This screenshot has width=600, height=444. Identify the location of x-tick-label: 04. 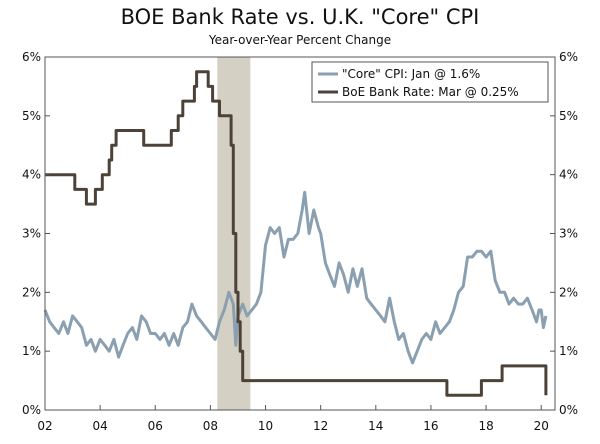
(99, 426).